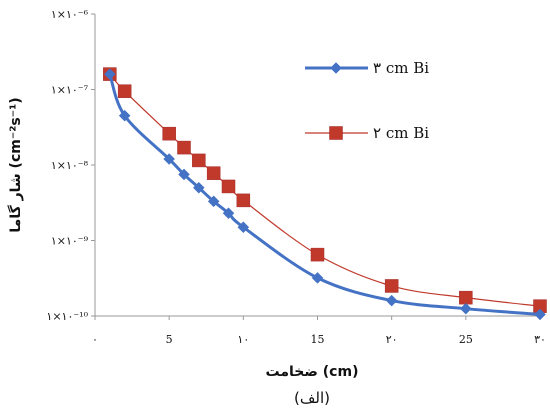 Image resolution: width=550 pixels, height=417 pixels. I want to click on y-tick-label: ۱×۱۰⁻⁶, so click(70, 14).